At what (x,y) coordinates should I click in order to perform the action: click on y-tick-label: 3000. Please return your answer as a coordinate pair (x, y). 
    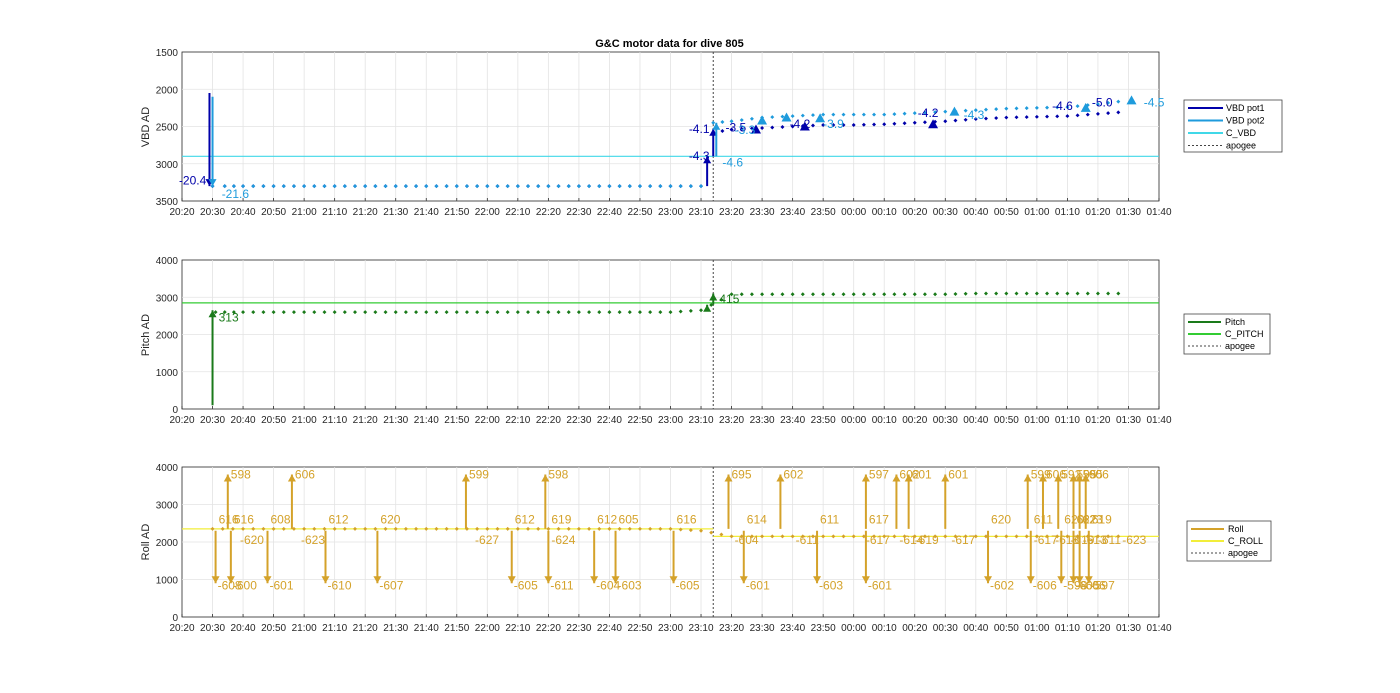
    Looking at the image, I should click on (167, 298).